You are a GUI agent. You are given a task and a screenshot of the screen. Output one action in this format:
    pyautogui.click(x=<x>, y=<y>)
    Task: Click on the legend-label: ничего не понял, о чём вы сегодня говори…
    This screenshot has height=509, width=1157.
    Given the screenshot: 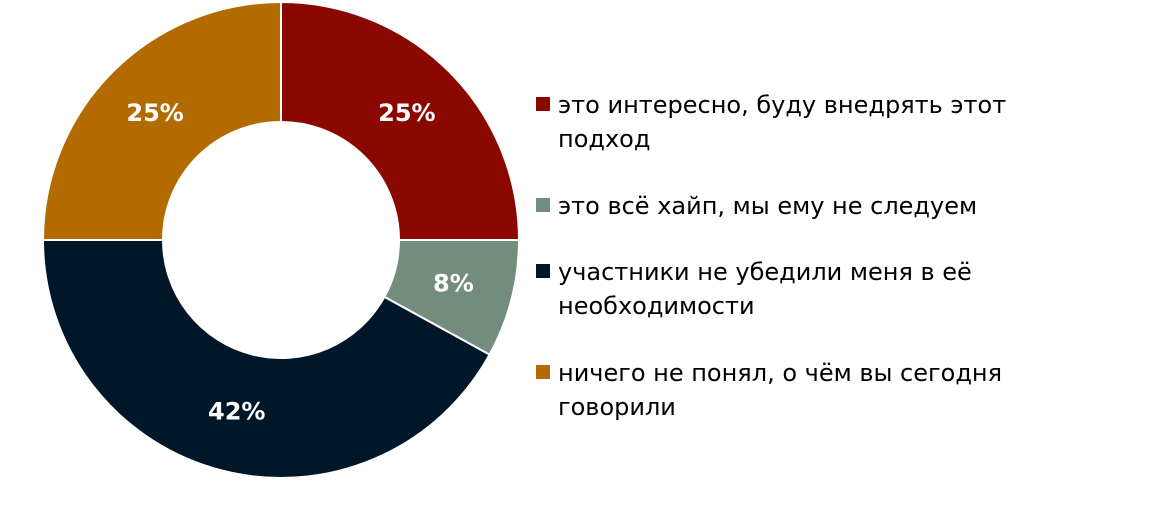 What is the action you would take?
    pyautogui.click(x=780, y=390)
    